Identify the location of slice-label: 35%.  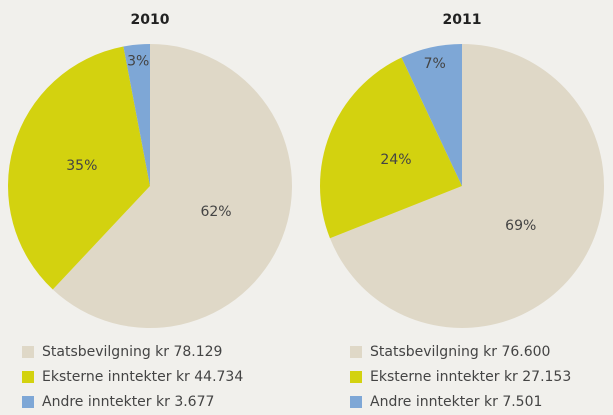
(81, 166).